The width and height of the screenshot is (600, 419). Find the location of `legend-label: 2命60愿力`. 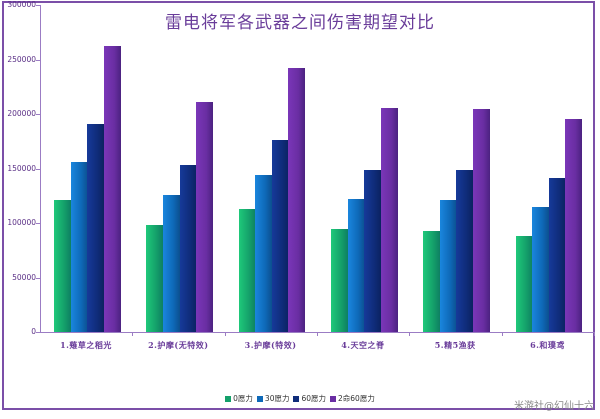

legend-label: 2命60愿力 is located at coordinates (356, 398).